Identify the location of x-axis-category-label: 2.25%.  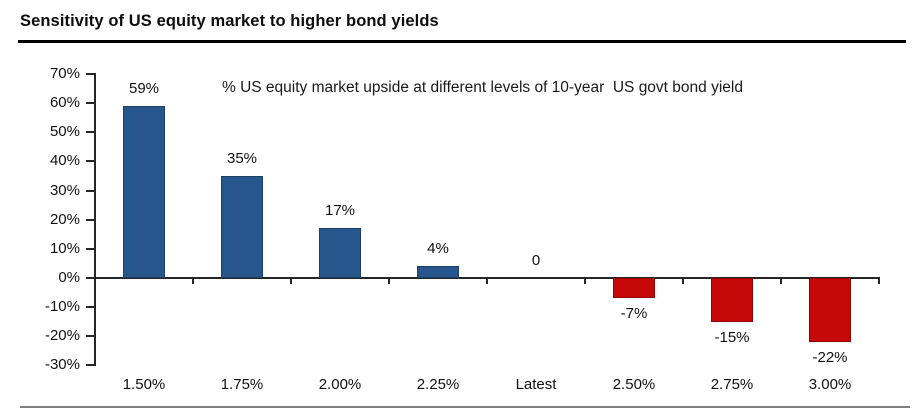
(438, 384).